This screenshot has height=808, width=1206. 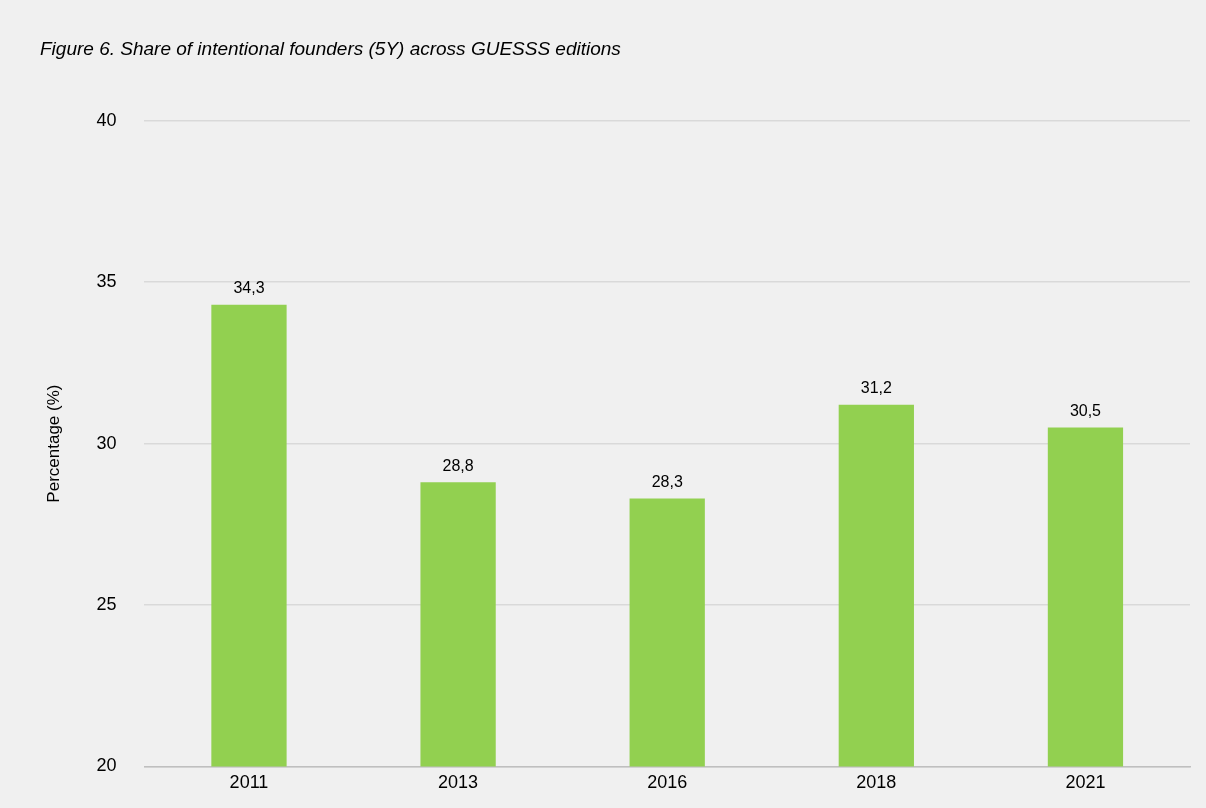 What do you see at coordinates (458, 782) in the screenshot?
I see `x-tick-label: 2013` at bounding box center [458, 782].